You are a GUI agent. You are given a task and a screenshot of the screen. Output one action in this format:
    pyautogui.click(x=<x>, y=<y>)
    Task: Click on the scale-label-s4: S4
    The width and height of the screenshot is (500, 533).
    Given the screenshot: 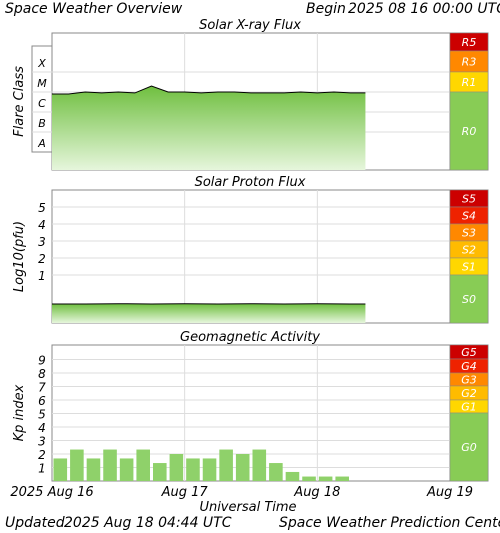 What is the action you would take?
    pyautogui.click(x=469, y=216)
    